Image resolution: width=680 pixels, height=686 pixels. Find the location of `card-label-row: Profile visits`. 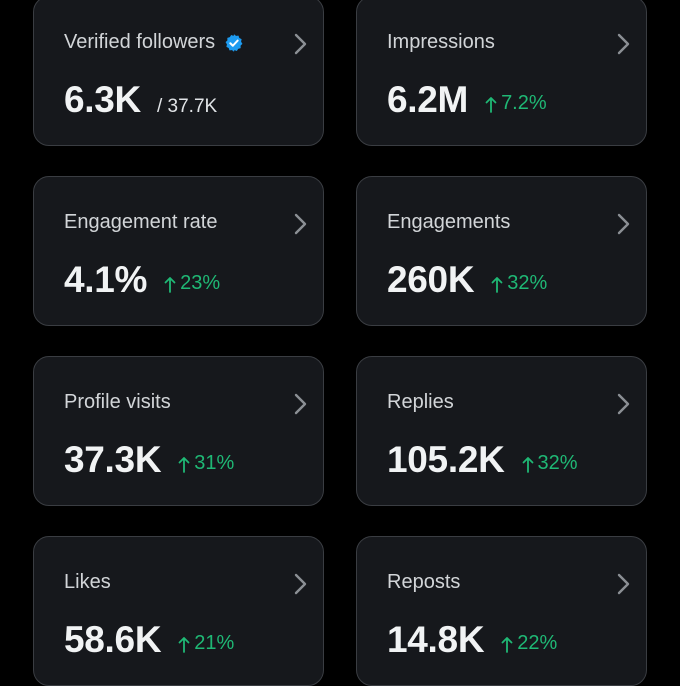

card-label-row: Profile visits is located at coordinates (117, 402).